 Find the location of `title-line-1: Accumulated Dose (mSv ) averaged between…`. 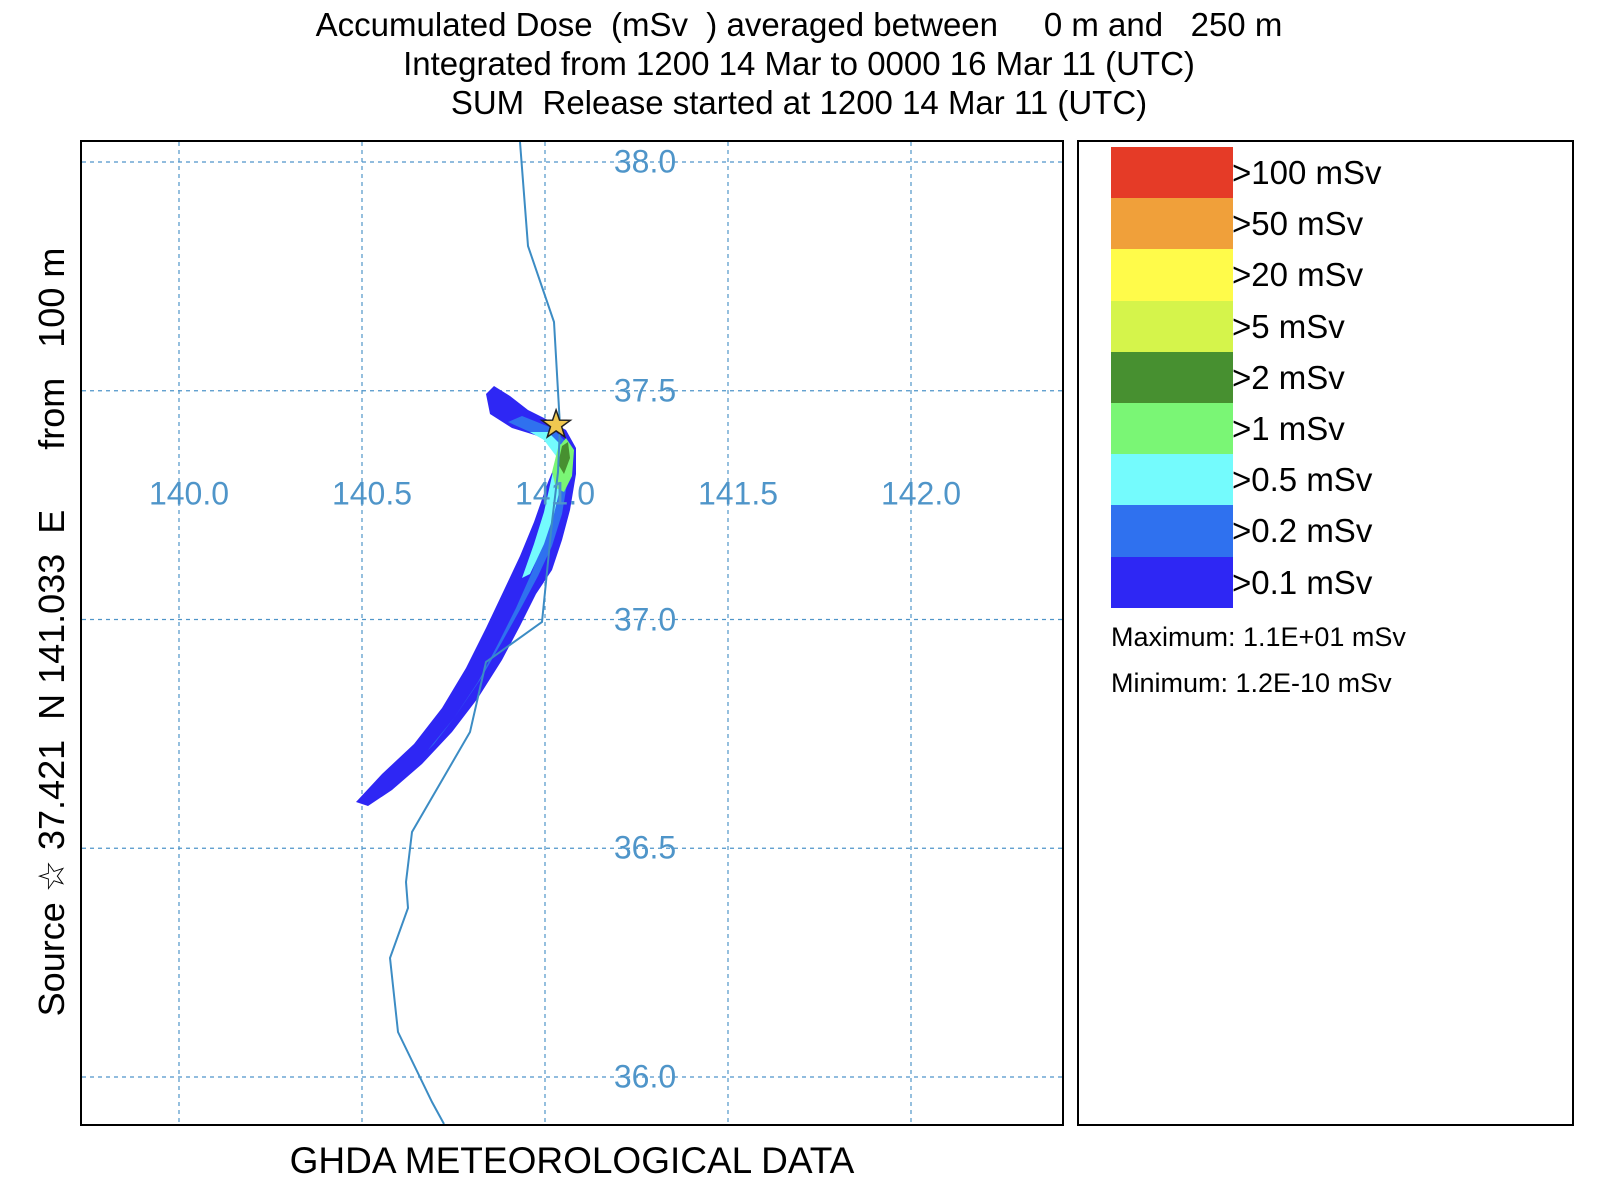

title-line-1: Accumulated Dose (mSv ) averaged between… is located at coordinates (799, 24).